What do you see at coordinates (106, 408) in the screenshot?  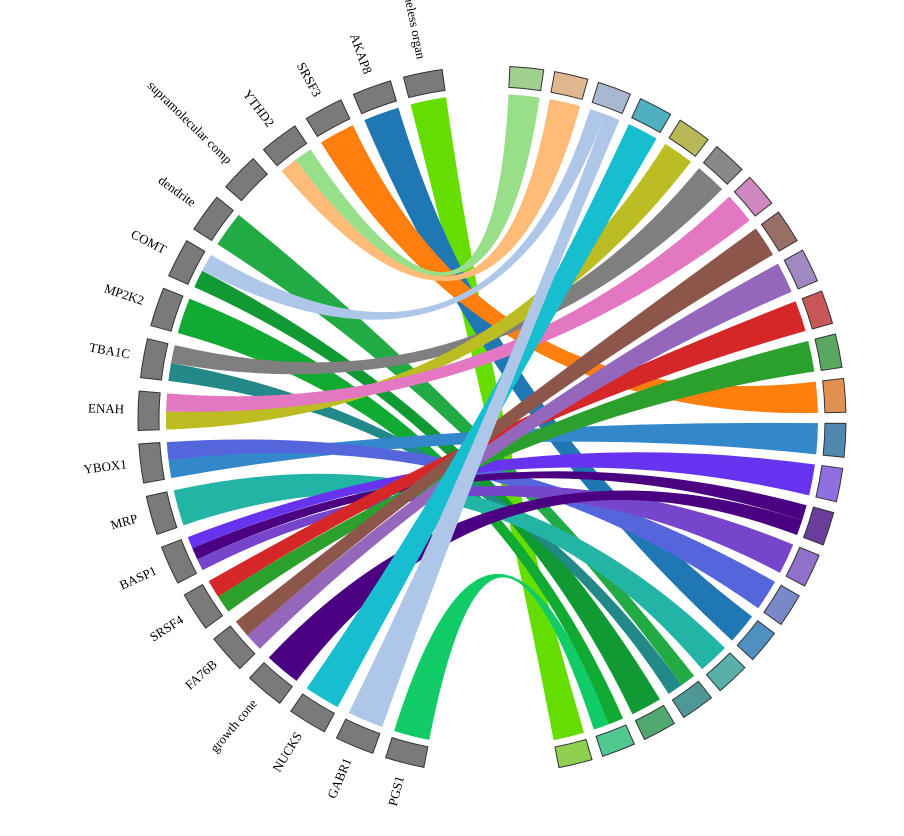 I see `label-9: ENAH` at bounding box center [106, 408].